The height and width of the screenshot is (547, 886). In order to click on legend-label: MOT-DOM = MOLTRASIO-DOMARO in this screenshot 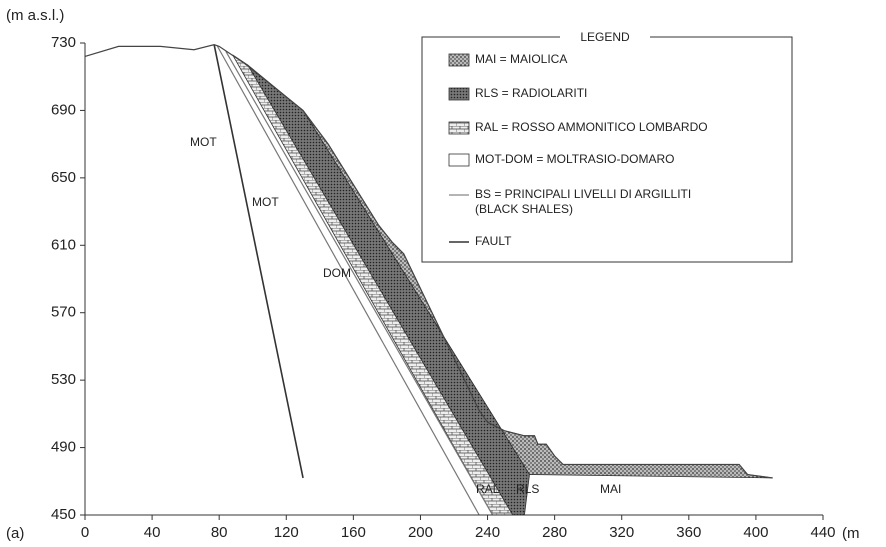, I will do `click(574, 159)`.